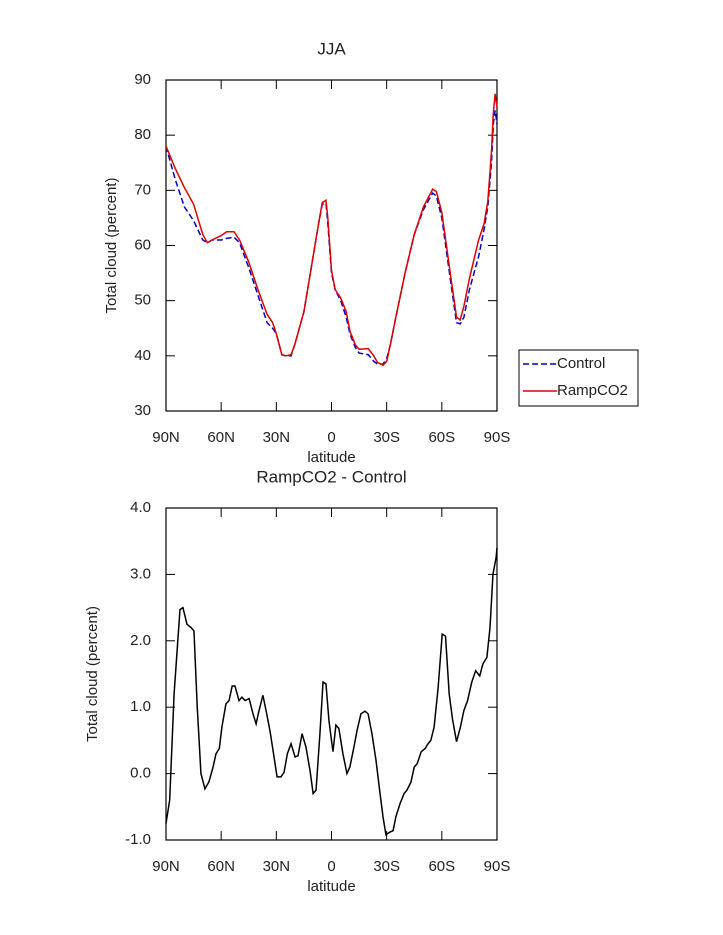 This screenshot has height=935, width=723. Describe the element at coordinates (140, 706) in the screenshot. I see `y-tick-label: 1.0` at that location.